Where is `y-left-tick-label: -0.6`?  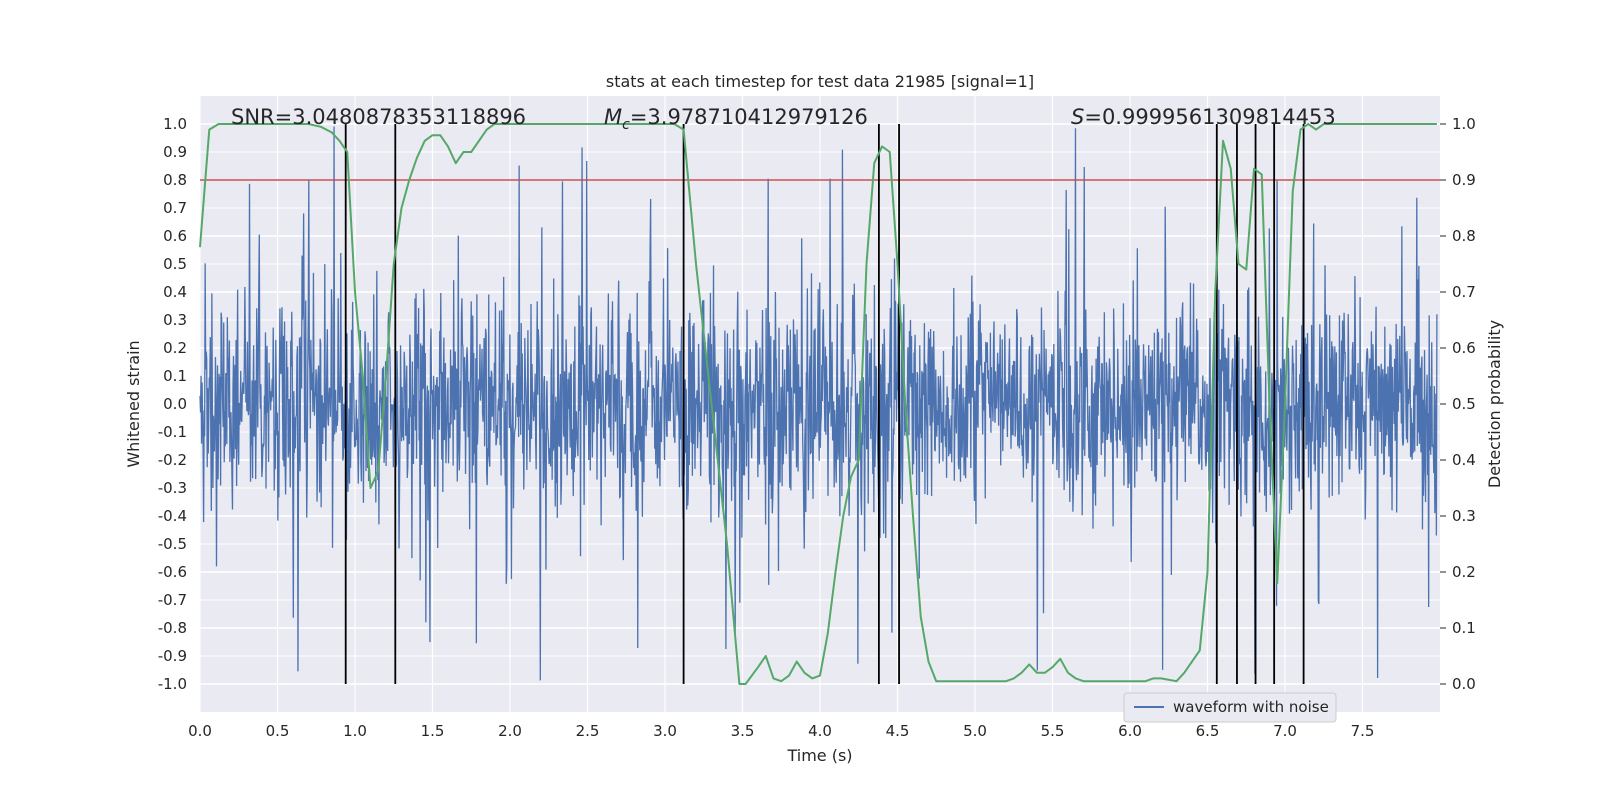
y-left-tick-label: -0.6 is located at coordinates (172, 572).